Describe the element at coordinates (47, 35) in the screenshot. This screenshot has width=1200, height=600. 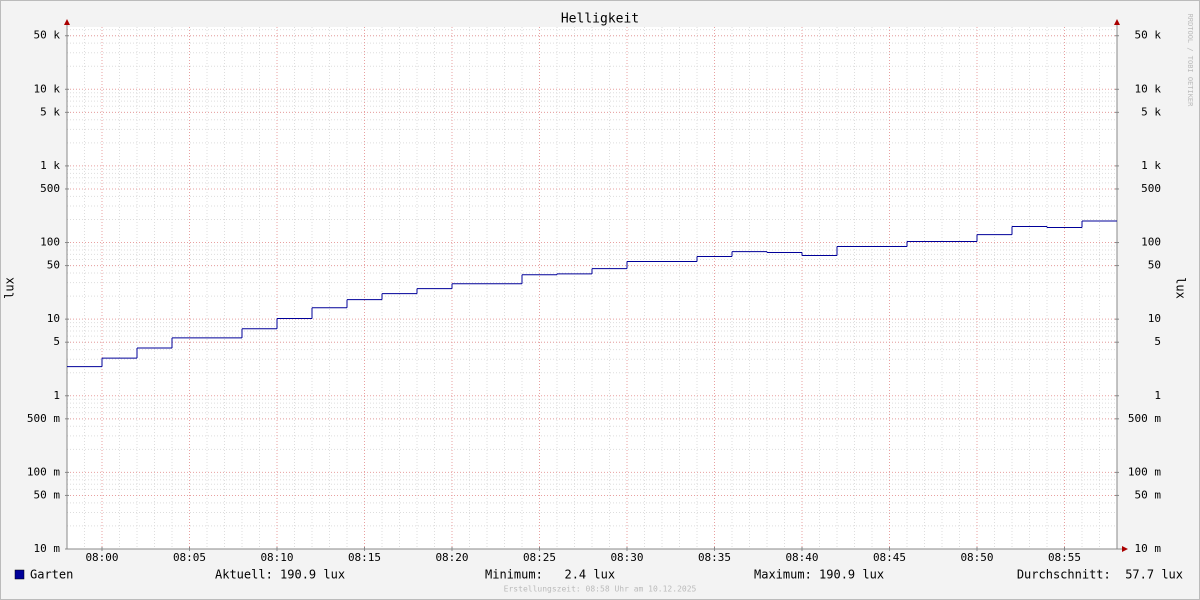
I see `y-tick-label: 50 k` at that location.